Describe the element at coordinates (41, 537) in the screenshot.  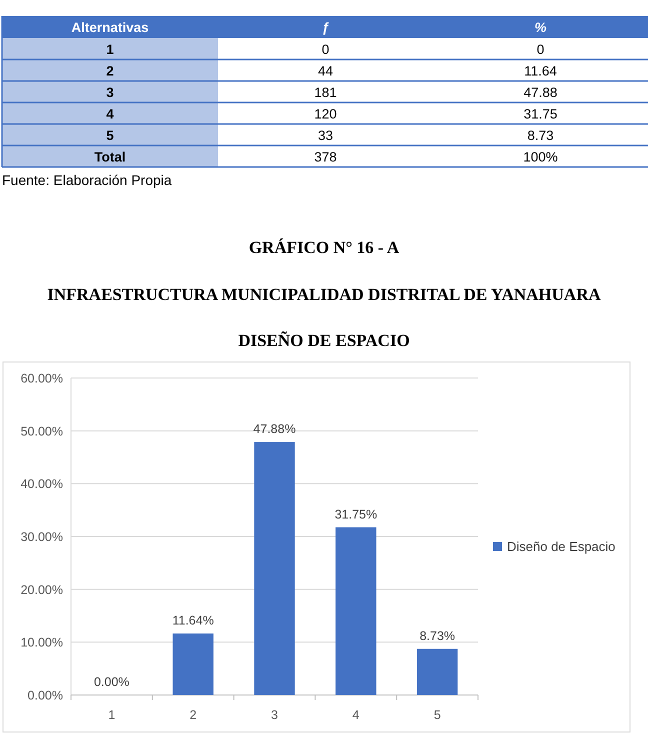
I see `y-tick-label: 30.00%` at that location.